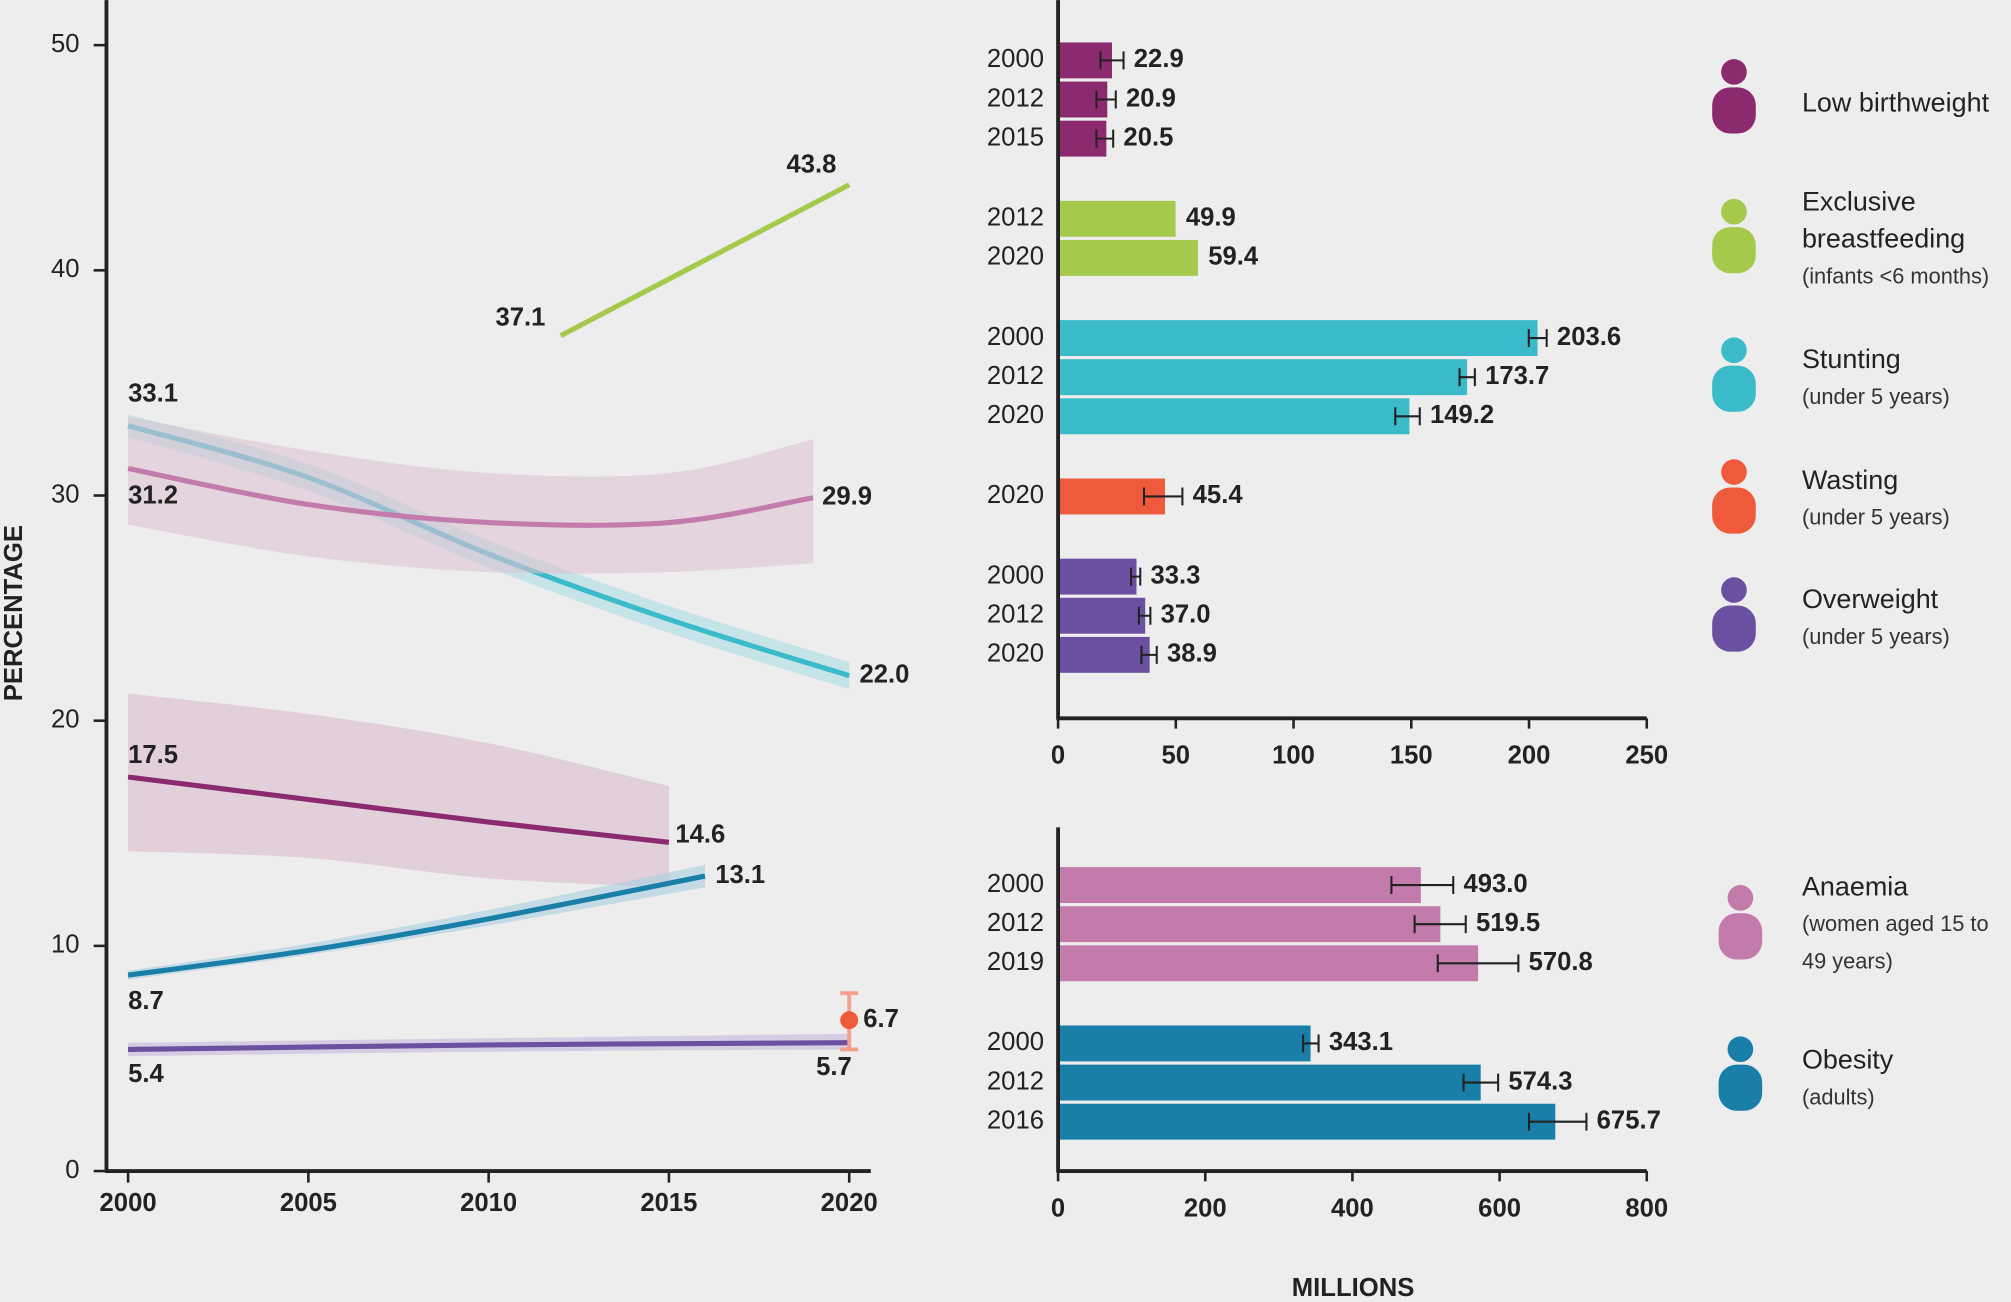 This screenshot has height=1302, width=2011. Describe the element at coordinates (308, 1203) in the screenshot. I see `x-tick-label: 2005` at that location.